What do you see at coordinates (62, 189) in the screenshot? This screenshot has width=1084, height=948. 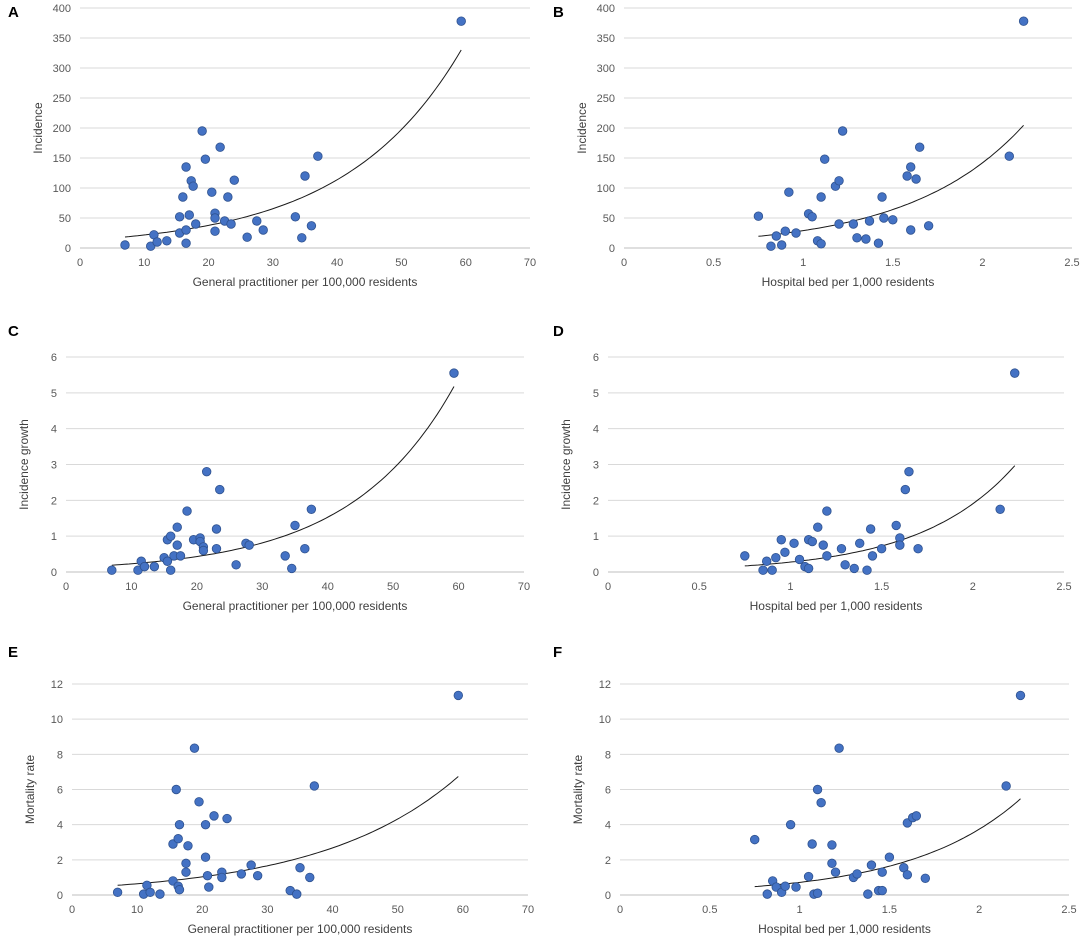 I see `y-tick-label: 100` at bounding box center [62, 189].